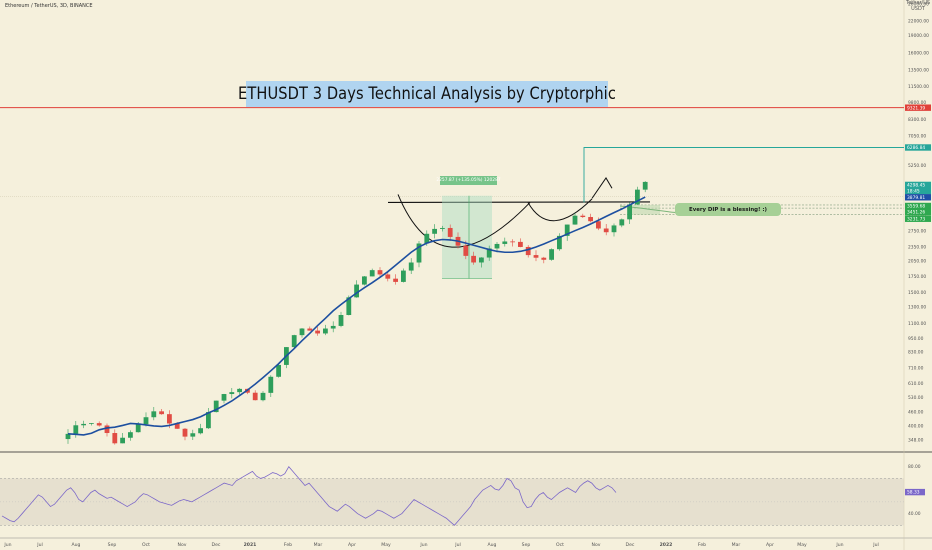  Describe the element at coordinates (76, 545) in the screenshot. I see `time-tick-label: Aug` at that location.